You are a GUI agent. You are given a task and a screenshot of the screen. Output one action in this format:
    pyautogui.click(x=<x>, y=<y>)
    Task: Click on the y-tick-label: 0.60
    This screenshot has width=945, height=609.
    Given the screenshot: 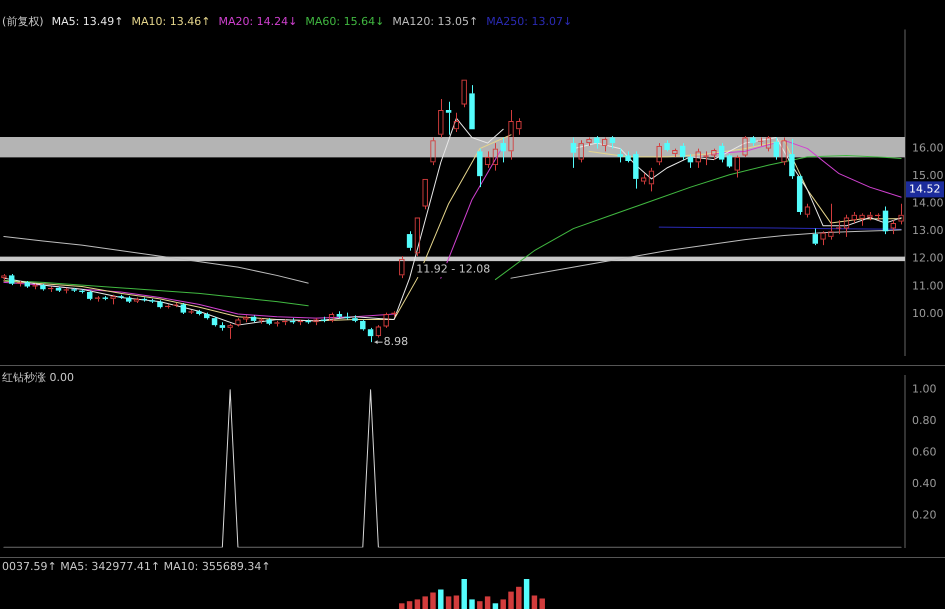 What is the action you would take?
    pyautogui.click(x=924, y=452)
    